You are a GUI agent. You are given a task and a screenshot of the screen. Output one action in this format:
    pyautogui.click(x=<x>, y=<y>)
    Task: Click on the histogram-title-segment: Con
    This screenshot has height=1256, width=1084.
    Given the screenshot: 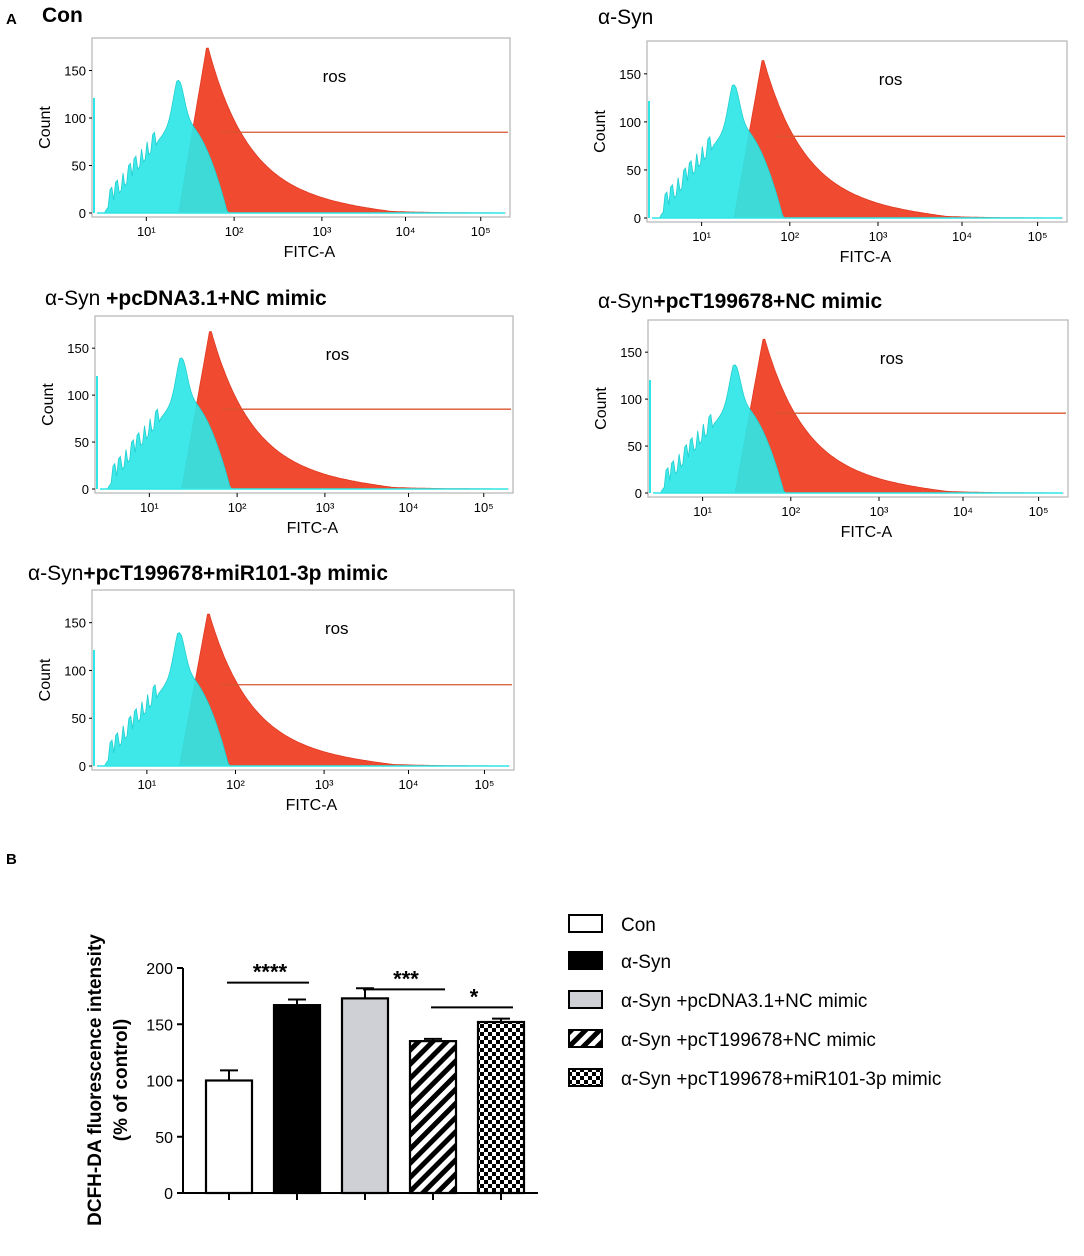 What is the action you would take?
    pyautogui.click(x=62, y=15)
    